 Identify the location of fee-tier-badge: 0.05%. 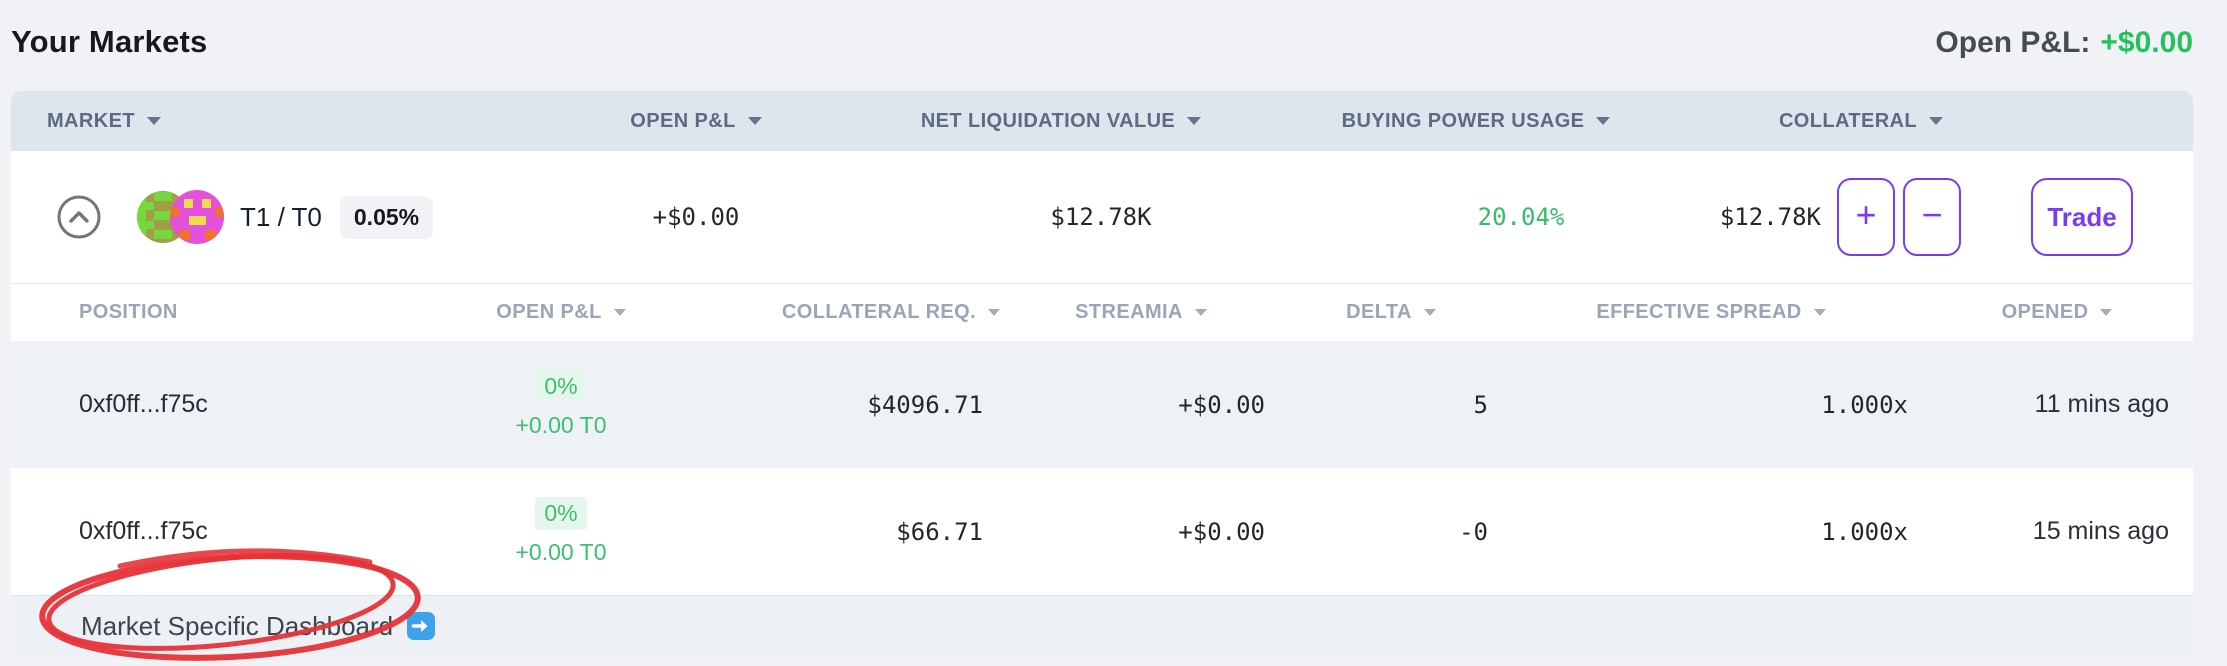
(386, 217).